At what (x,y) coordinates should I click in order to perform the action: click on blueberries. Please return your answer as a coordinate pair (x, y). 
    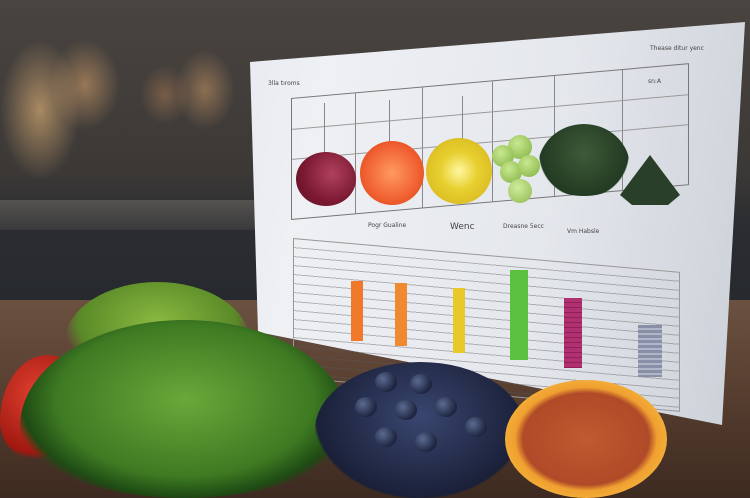
    Looking at the image, I should click on (420, 430).